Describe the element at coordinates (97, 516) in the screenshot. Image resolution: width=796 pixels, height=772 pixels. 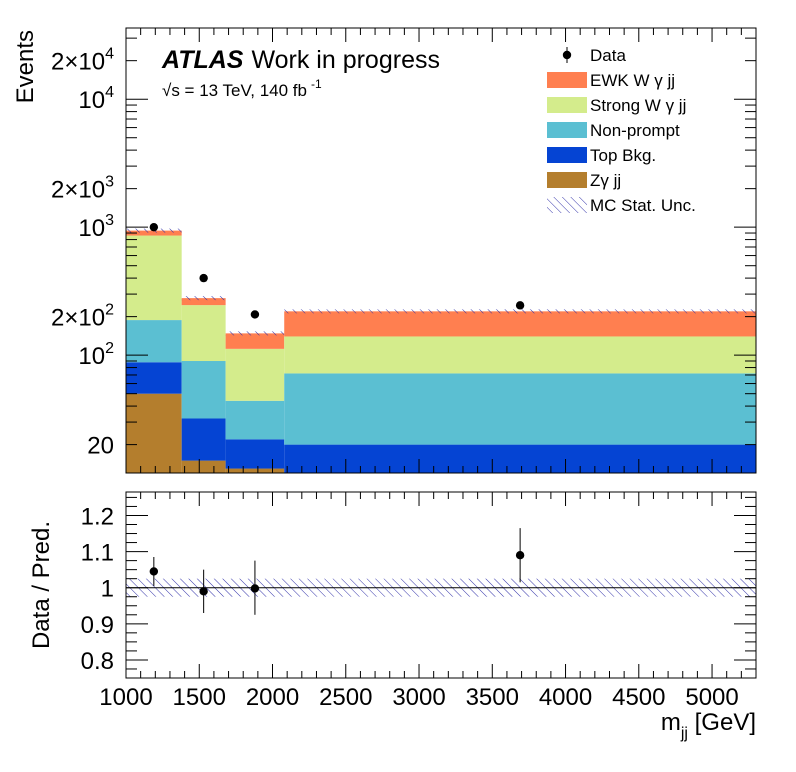
I see `ratio-y-tick-label: 1.2` at that location.